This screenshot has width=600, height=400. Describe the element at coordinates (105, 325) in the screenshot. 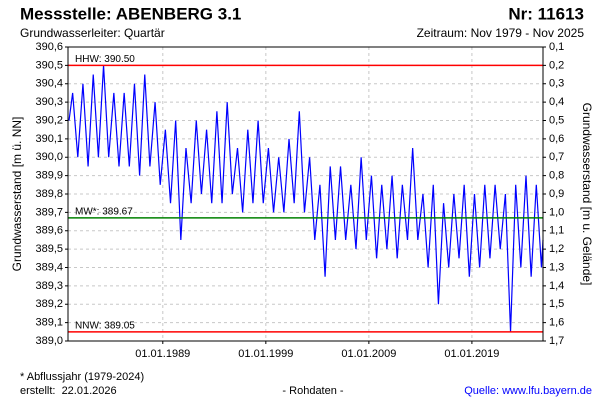

I see `reference-label: NNW: 389.05` at that location.